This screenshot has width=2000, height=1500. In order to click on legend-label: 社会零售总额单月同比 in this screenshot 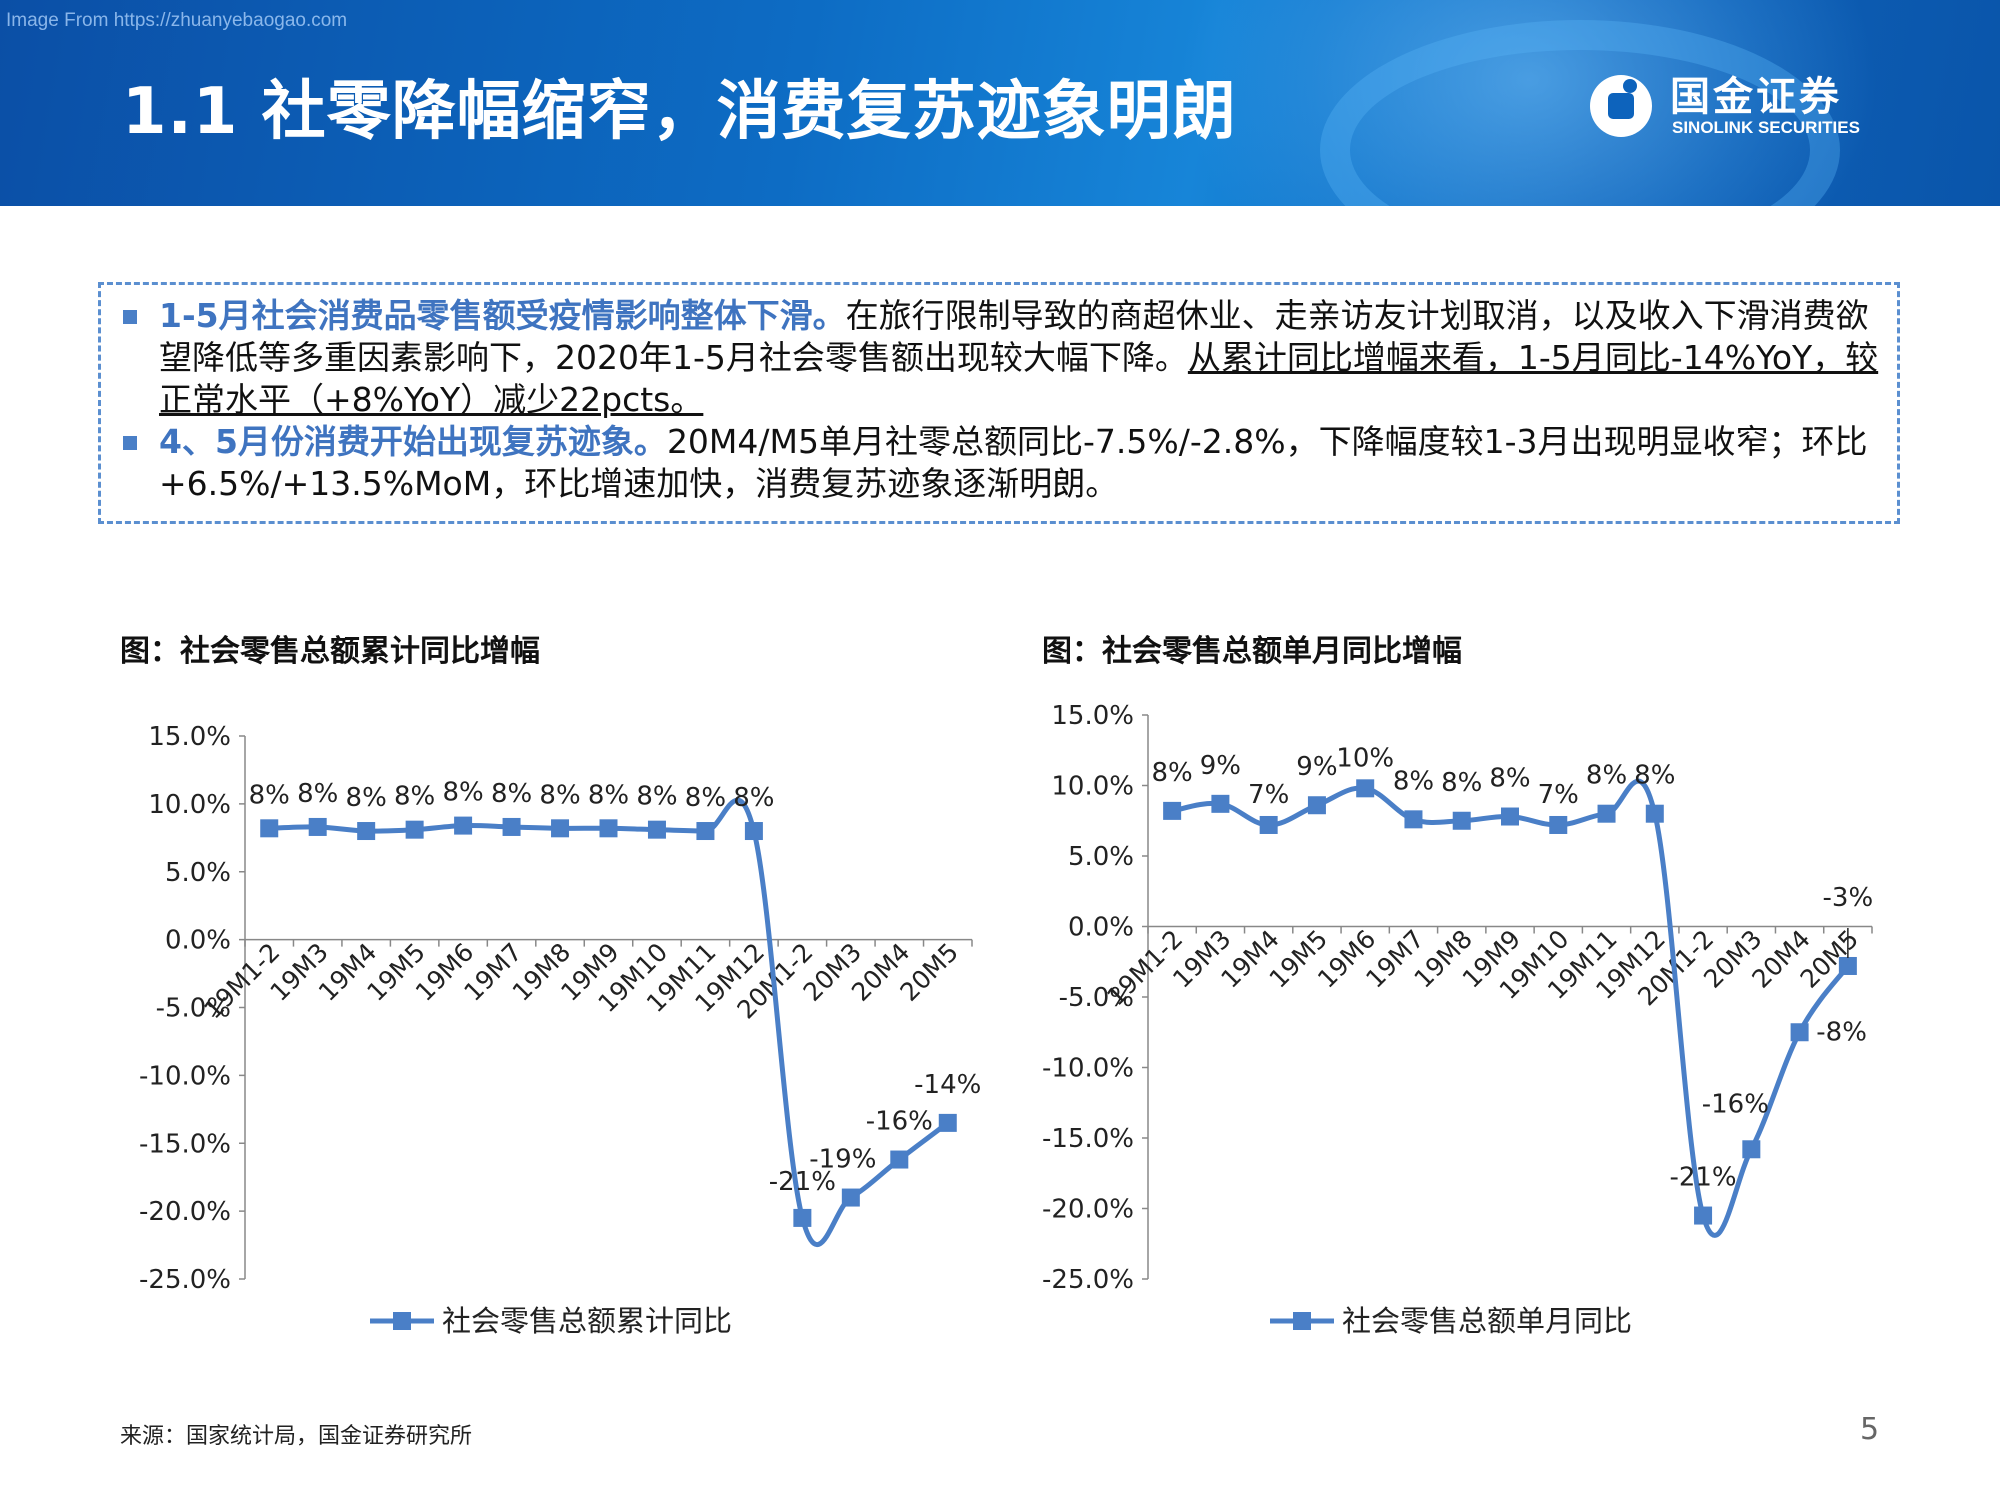, I will do `click(1487, 1321)`.